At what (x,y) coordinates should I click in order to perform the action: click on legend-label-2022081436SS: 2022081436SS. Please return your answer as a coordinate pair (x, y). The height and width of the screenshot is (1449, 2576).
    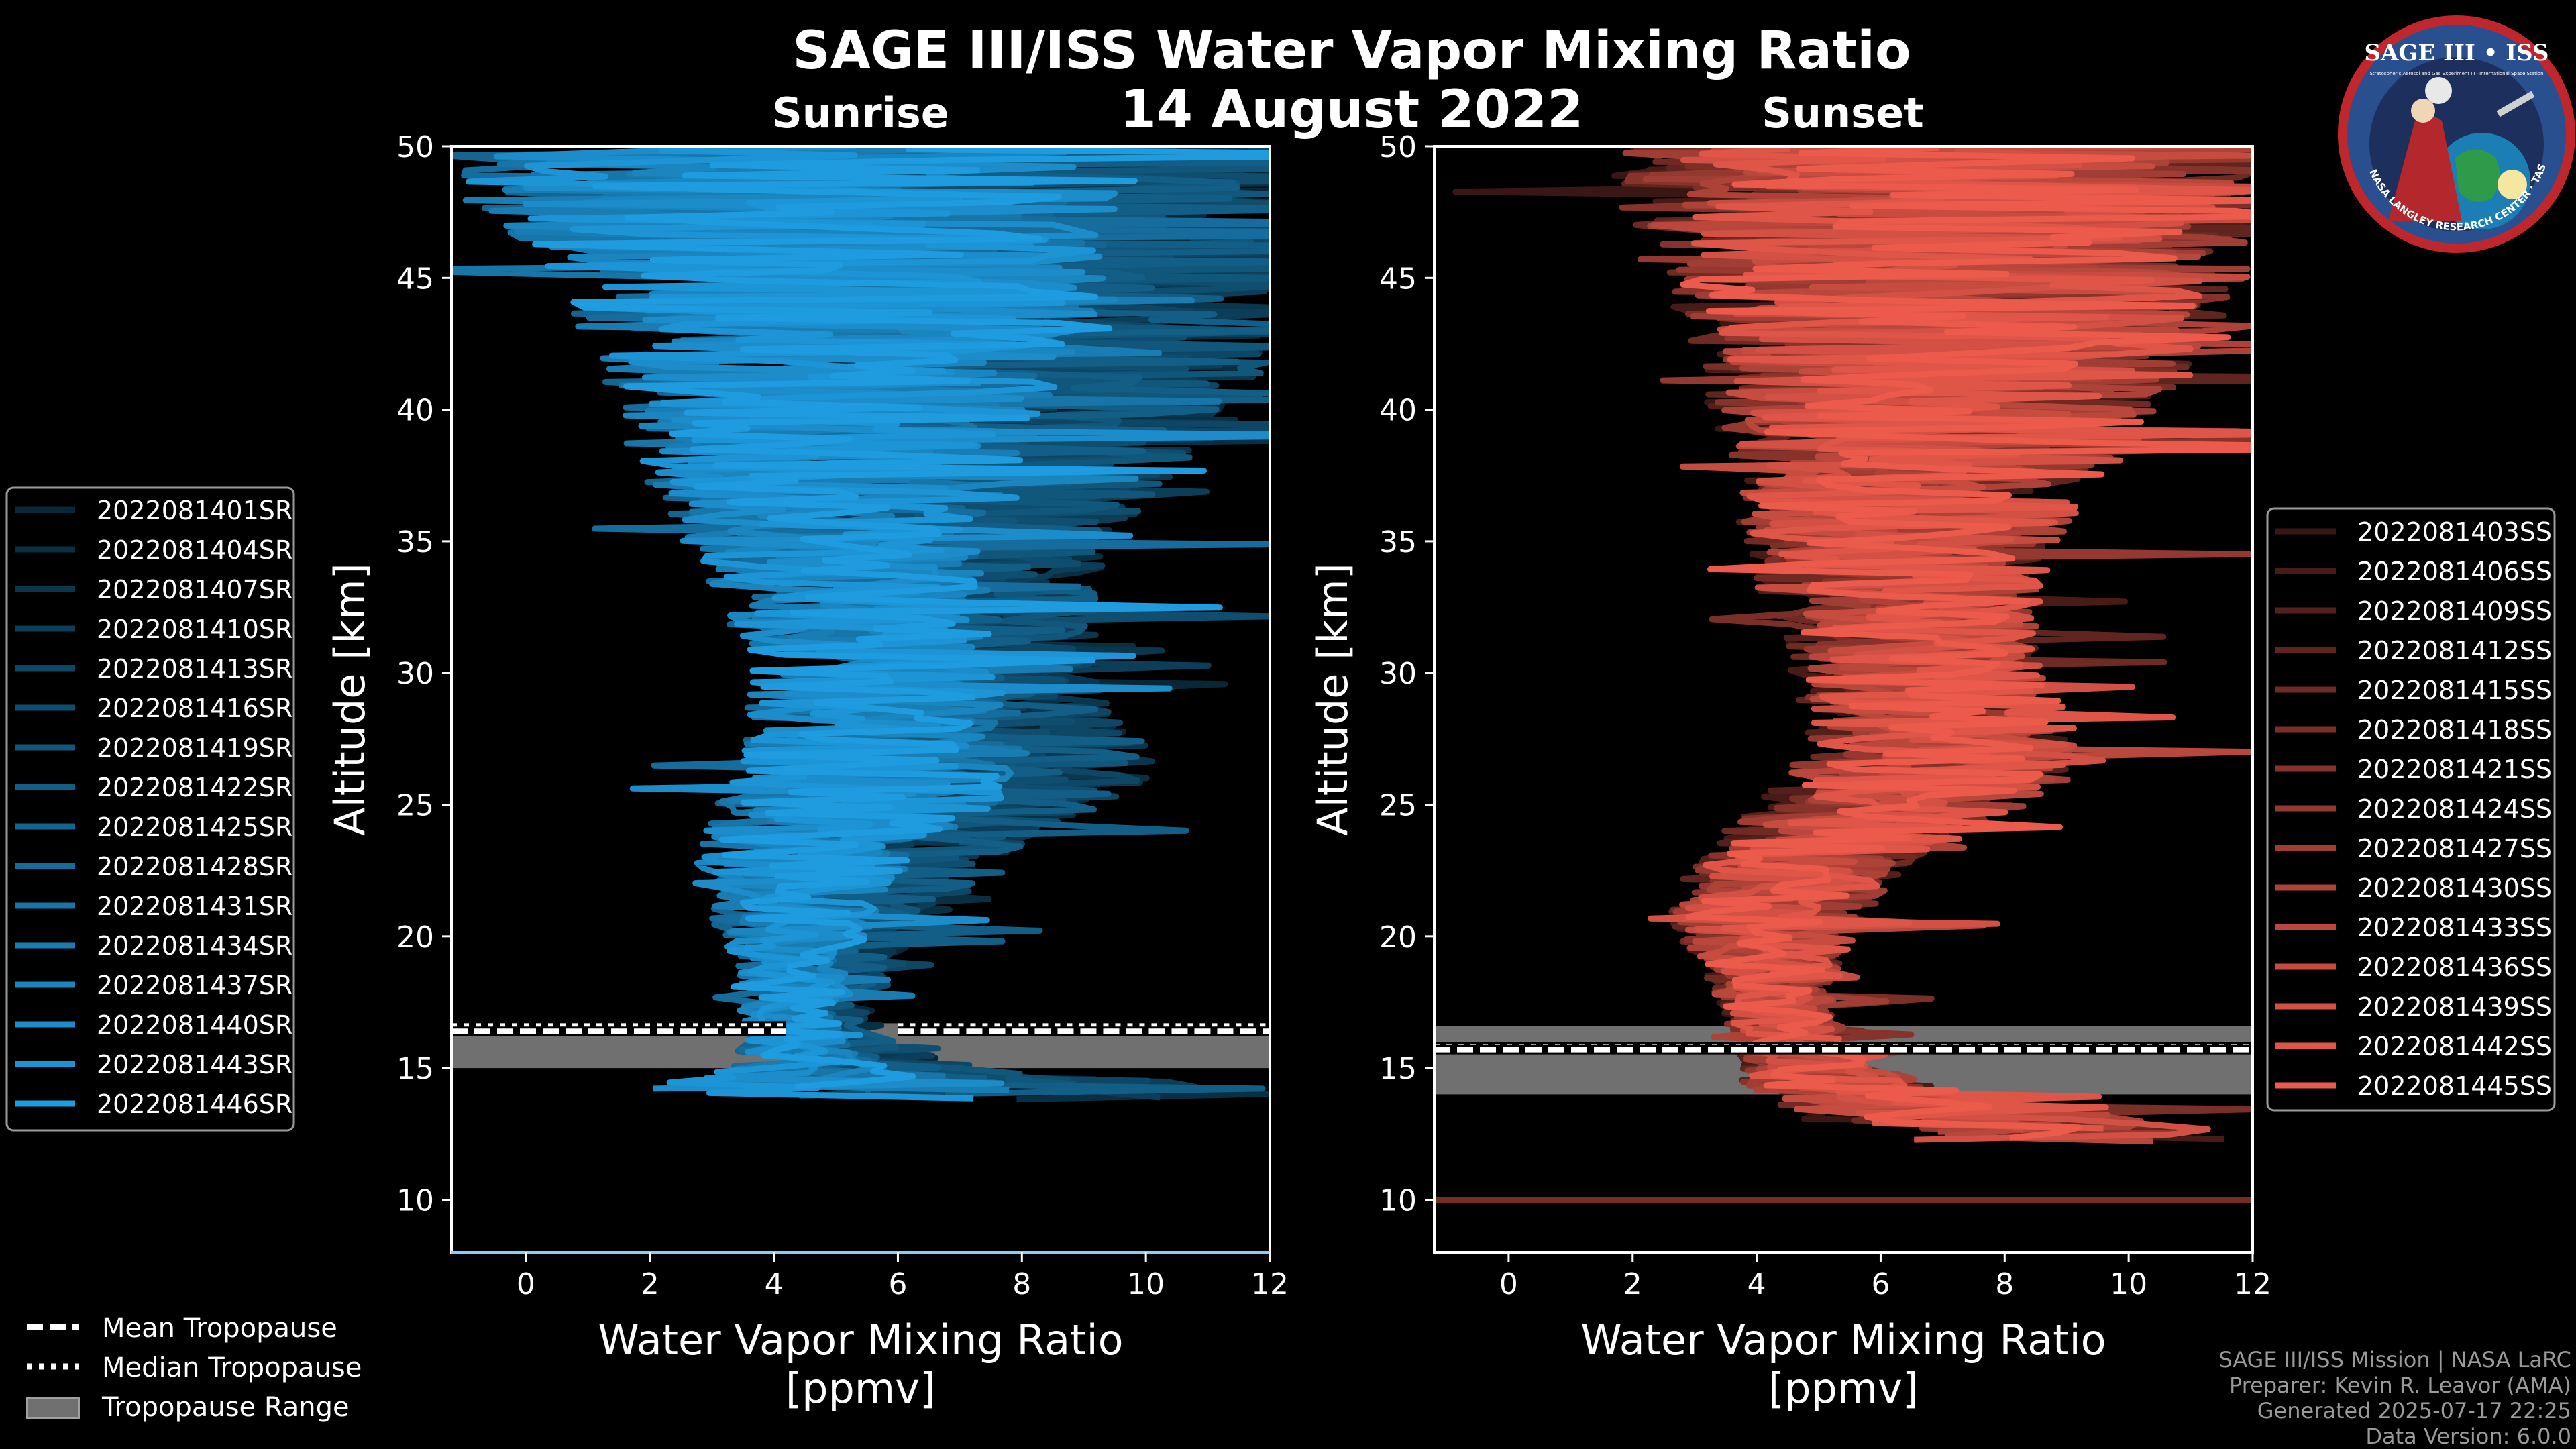
    Looking at the image, I should click on (2454, 967).